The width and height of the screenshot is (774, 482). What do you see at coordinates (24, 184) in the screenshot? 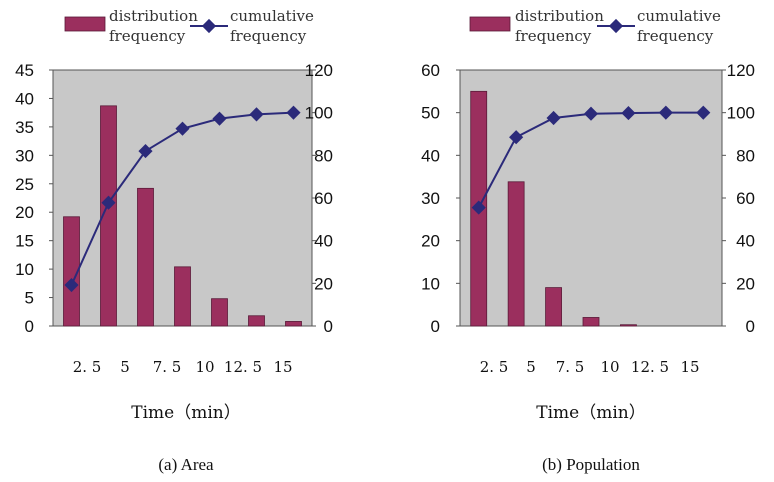
I see `y-left-tick-label: 25` at bounding box center [24, 184].